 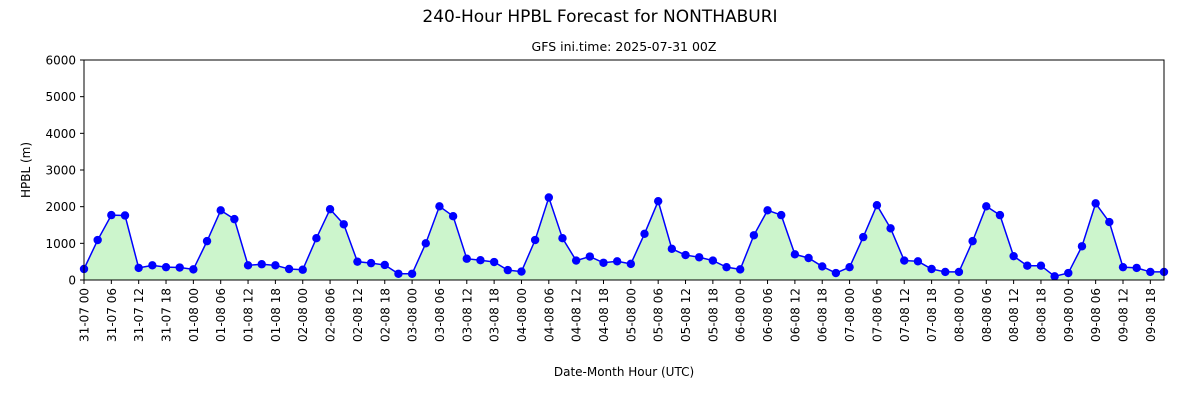 I want to click on x-tick-label: 07-08 12, so click(x=905, y=315).